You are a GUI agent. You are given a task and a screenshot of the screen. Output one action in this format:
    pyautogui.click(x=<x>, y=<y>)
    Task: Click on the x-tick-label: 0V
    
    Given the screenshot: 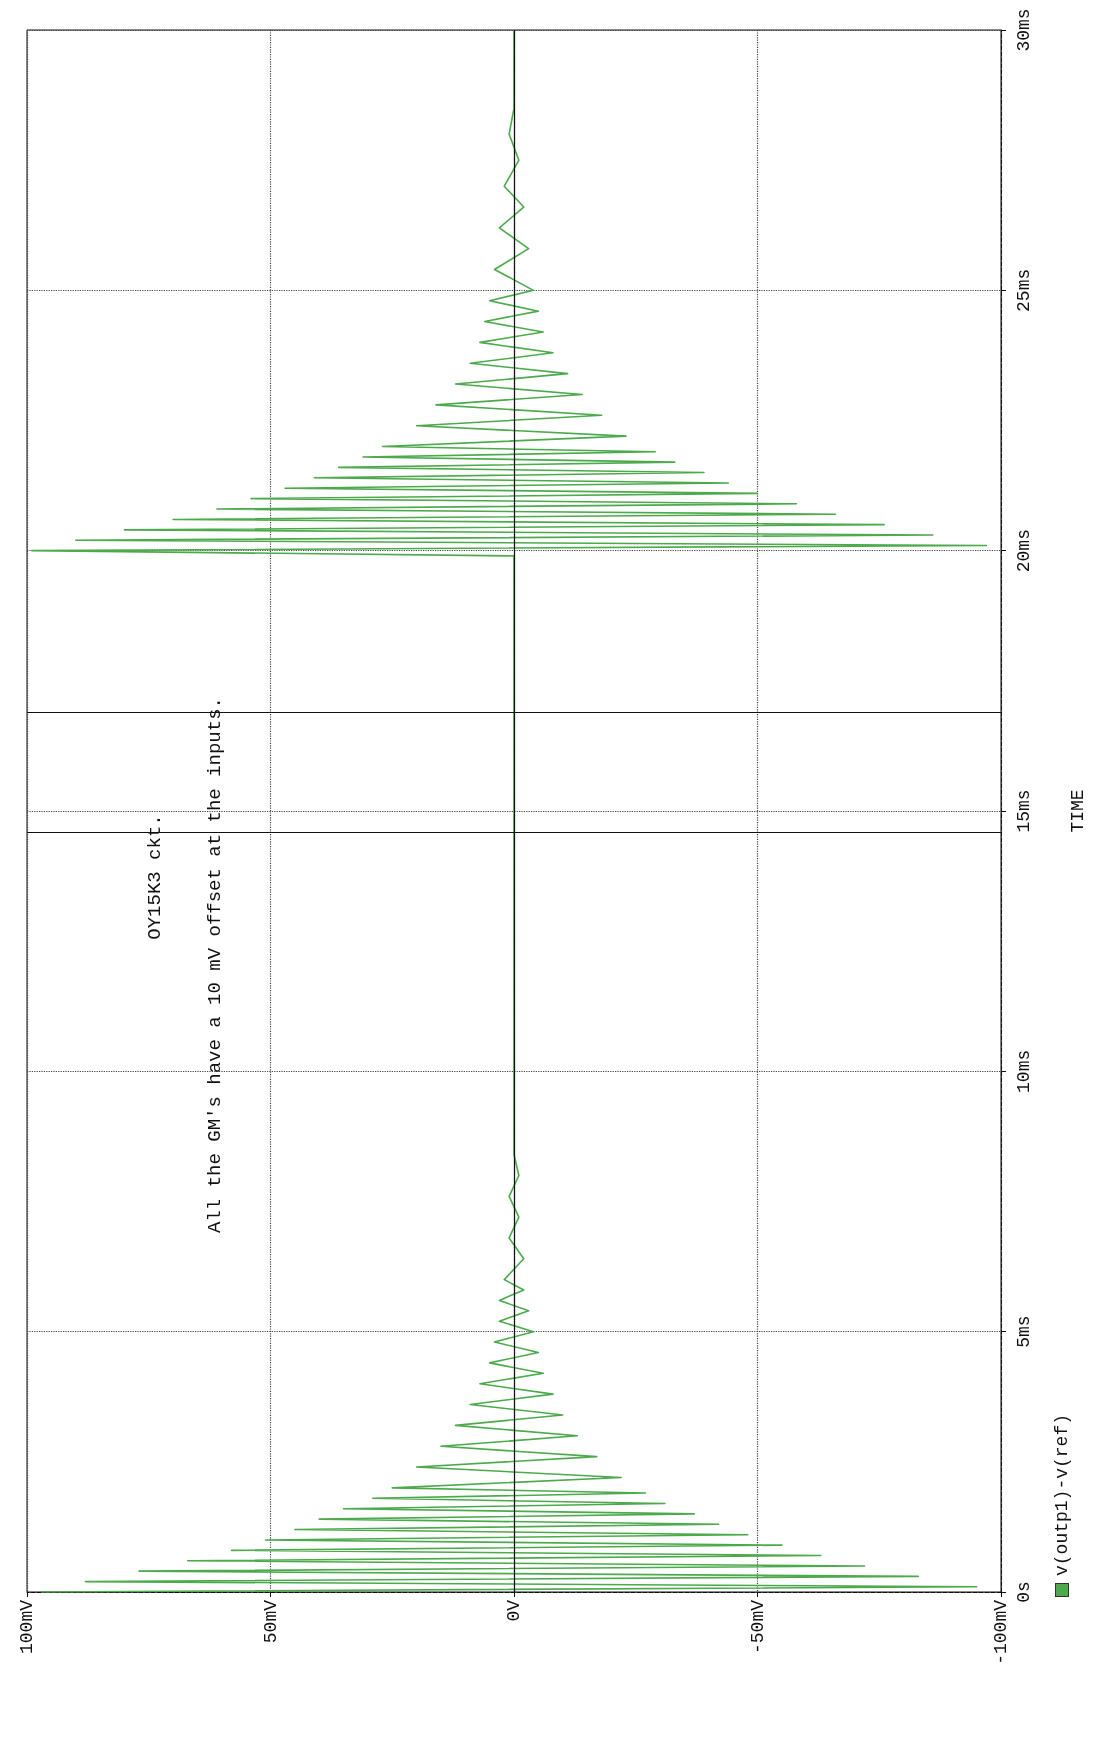 What is the action you would take?
    pyautogui.click(x=514, y=1610)
    